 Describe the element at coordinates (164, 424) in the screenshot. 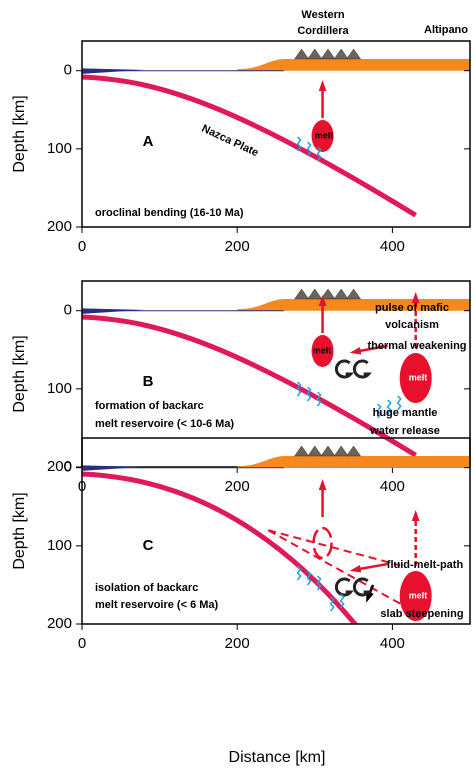

I see `annotation: melt reservoire (< 10-6 Ma)` at that location.